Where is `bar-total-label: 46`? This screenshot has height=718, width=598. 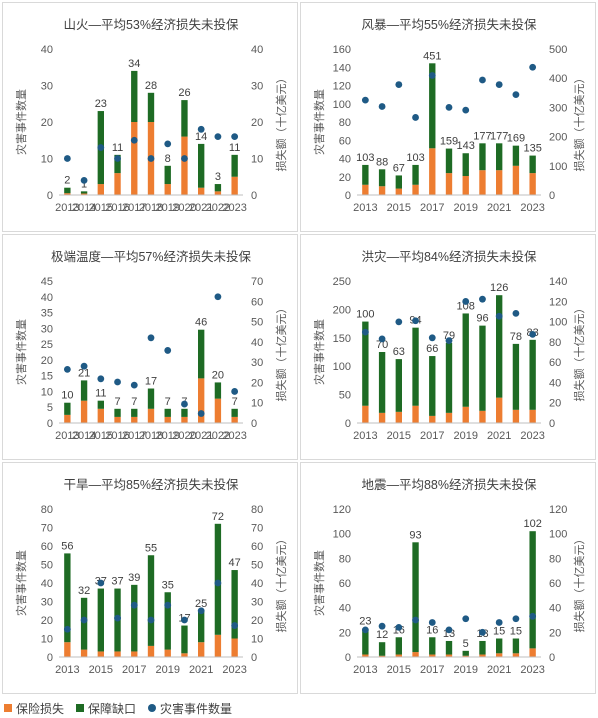
bar-total-label: 46 is located at coordinates (201, 323).